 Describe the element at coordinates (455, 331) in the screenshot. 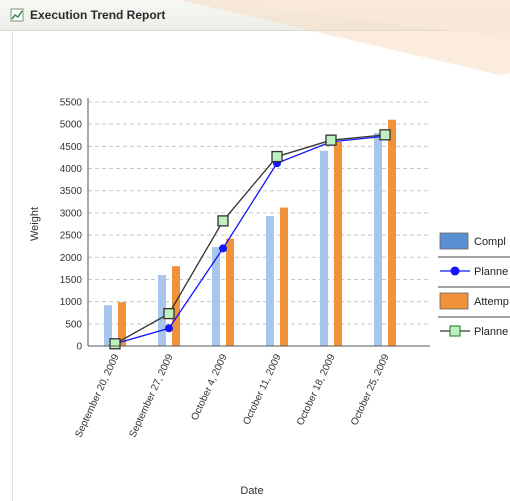

I see `legend-marker-square` at that location.